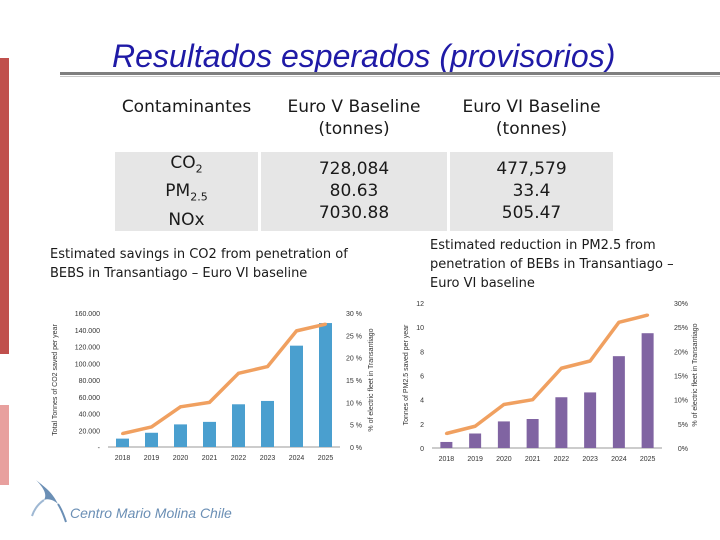 This screenshot has height=540, width=720. I want to click on pollutant-pm25: PM2.5, so click(186, 194).